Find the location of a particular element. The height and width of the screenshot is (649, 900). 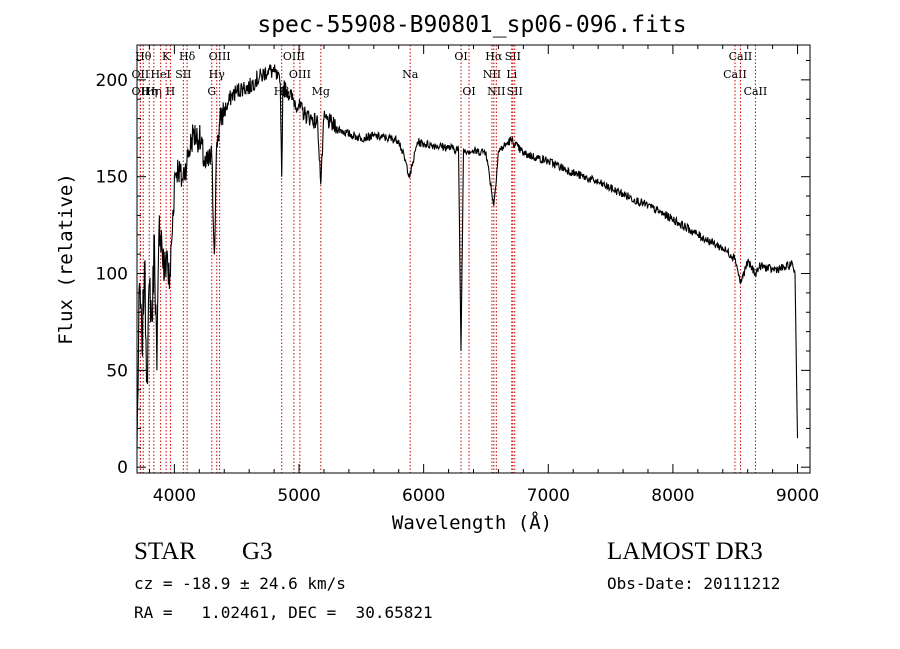

line-label-15: OIII is located at coordinates (300, 74).